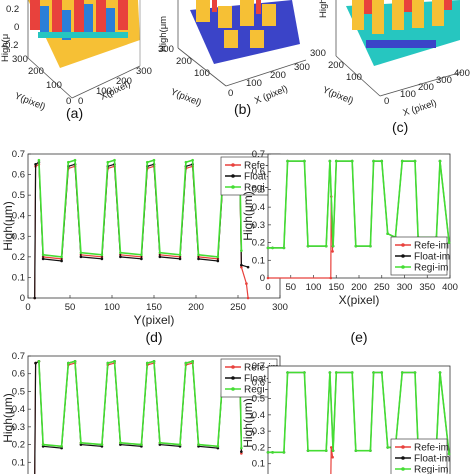 The image size is (474, 474). I want to click on surface-a-xtick: 0, so click(80, 101).